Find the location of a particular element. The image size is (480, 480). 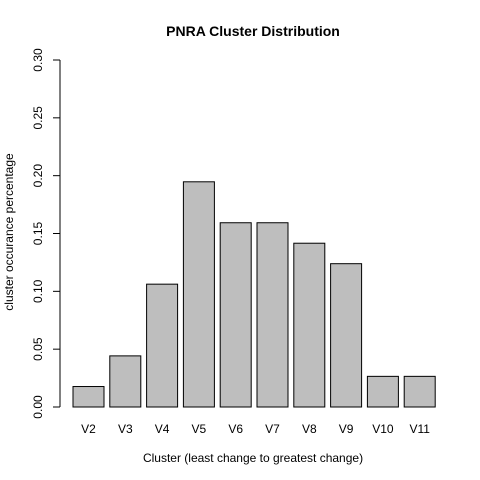

y-tick-label: 0.10 is located at coordinates (38, 291).